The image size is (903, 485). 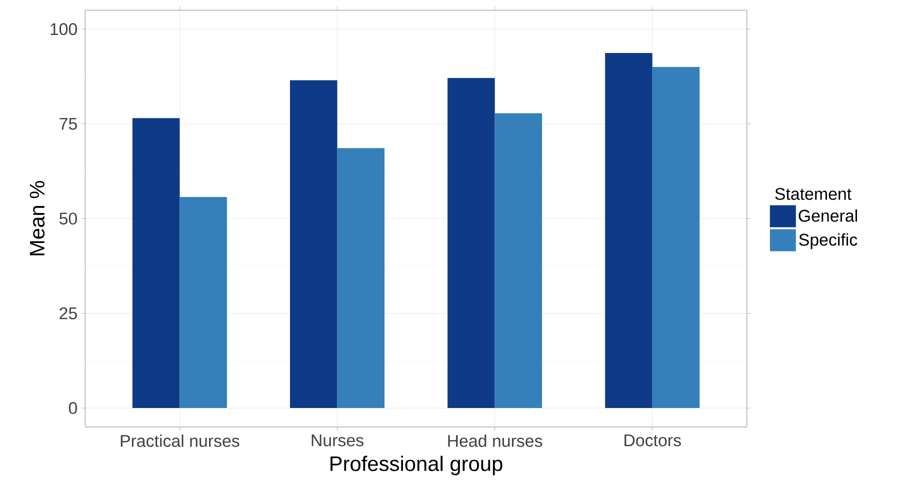 I want to click on x-tick-label: Practical nurses, so click(x=180, y=440).